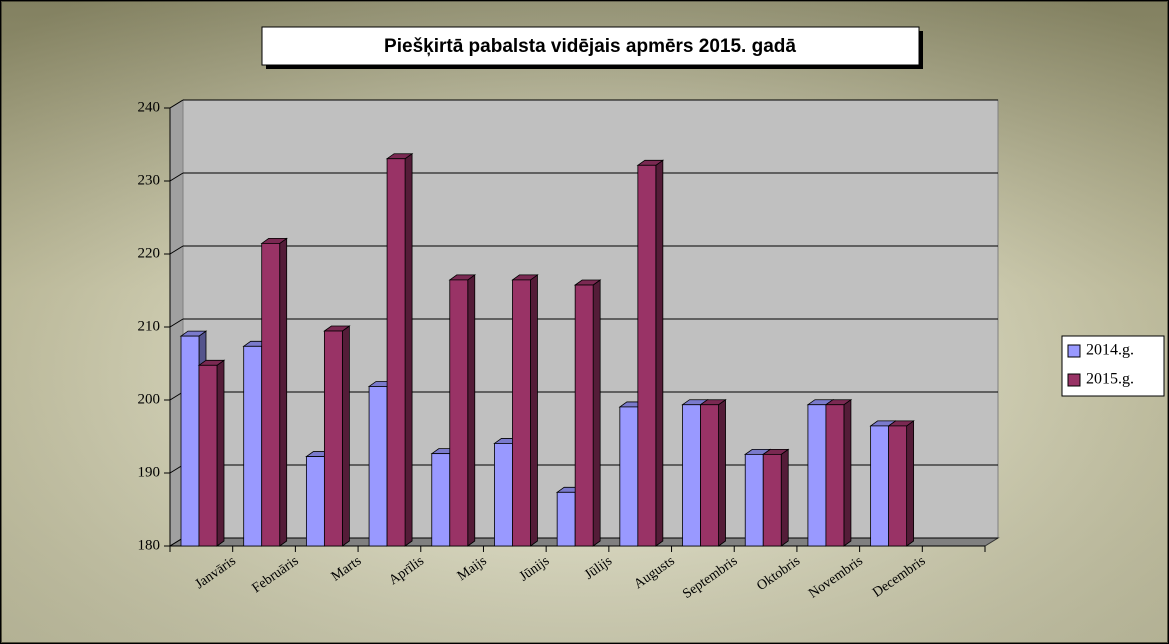 This screenshot has height=644, width=1169. I want to click on y-tick-label: 240, so click(149, 107).